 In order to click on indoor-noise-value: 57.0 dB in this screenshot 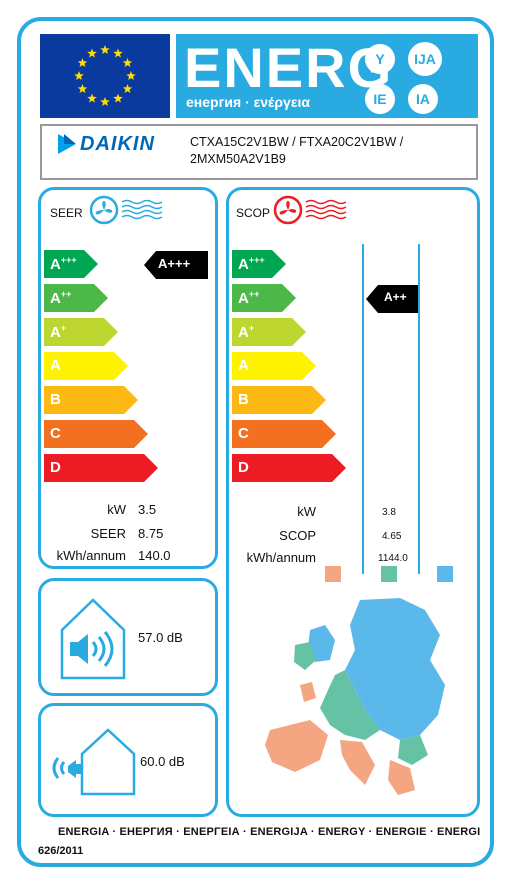, I will do `click(160, 637)`.